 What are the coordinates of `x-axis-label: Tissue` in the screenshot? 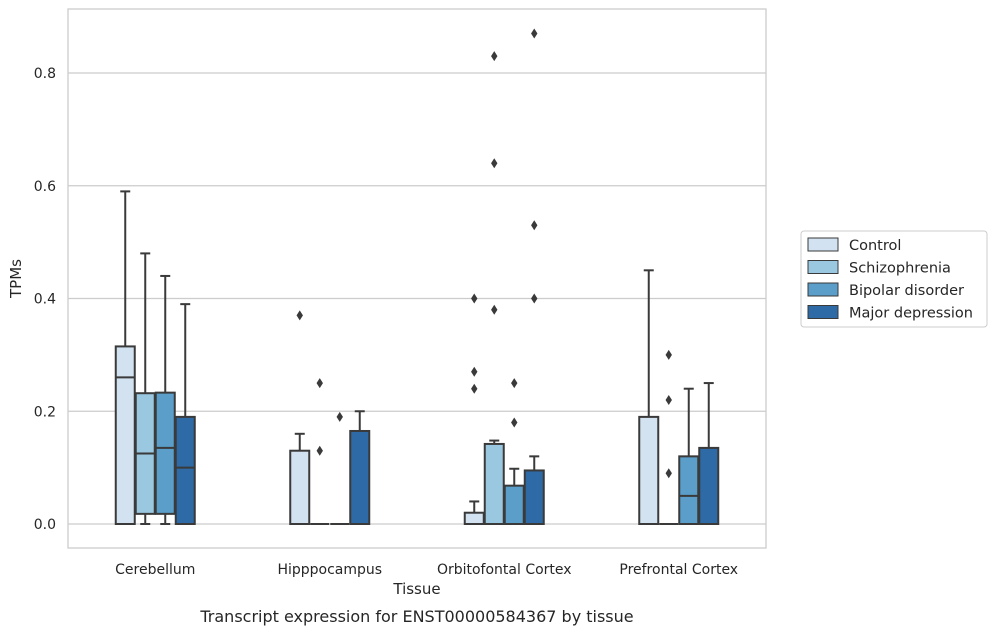 It's located at (416, 589).